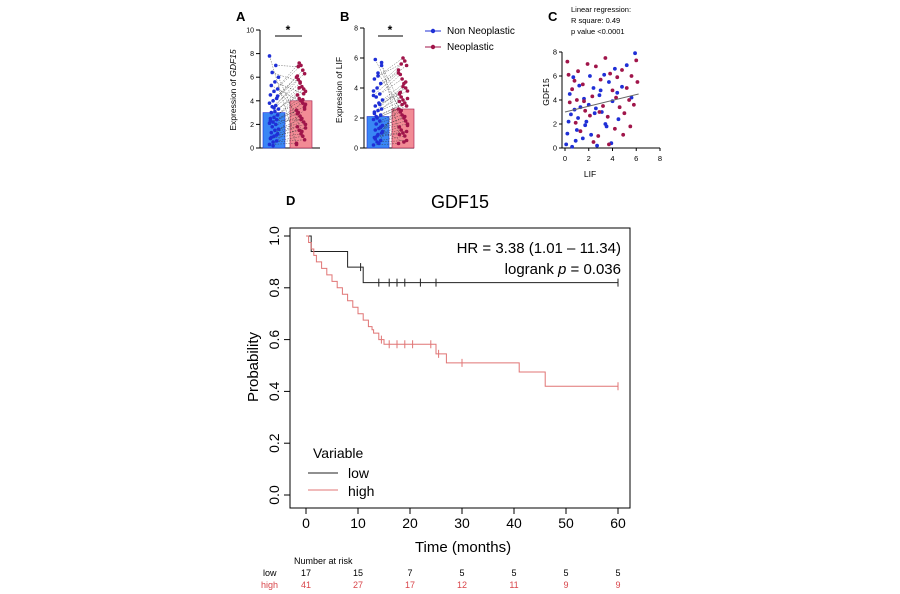 The width and height of the screenshot is (900, 594). Describe the element at coordinates (555, 52) in the screenshot. I see `c-ytick-label-8: 8` at that location.